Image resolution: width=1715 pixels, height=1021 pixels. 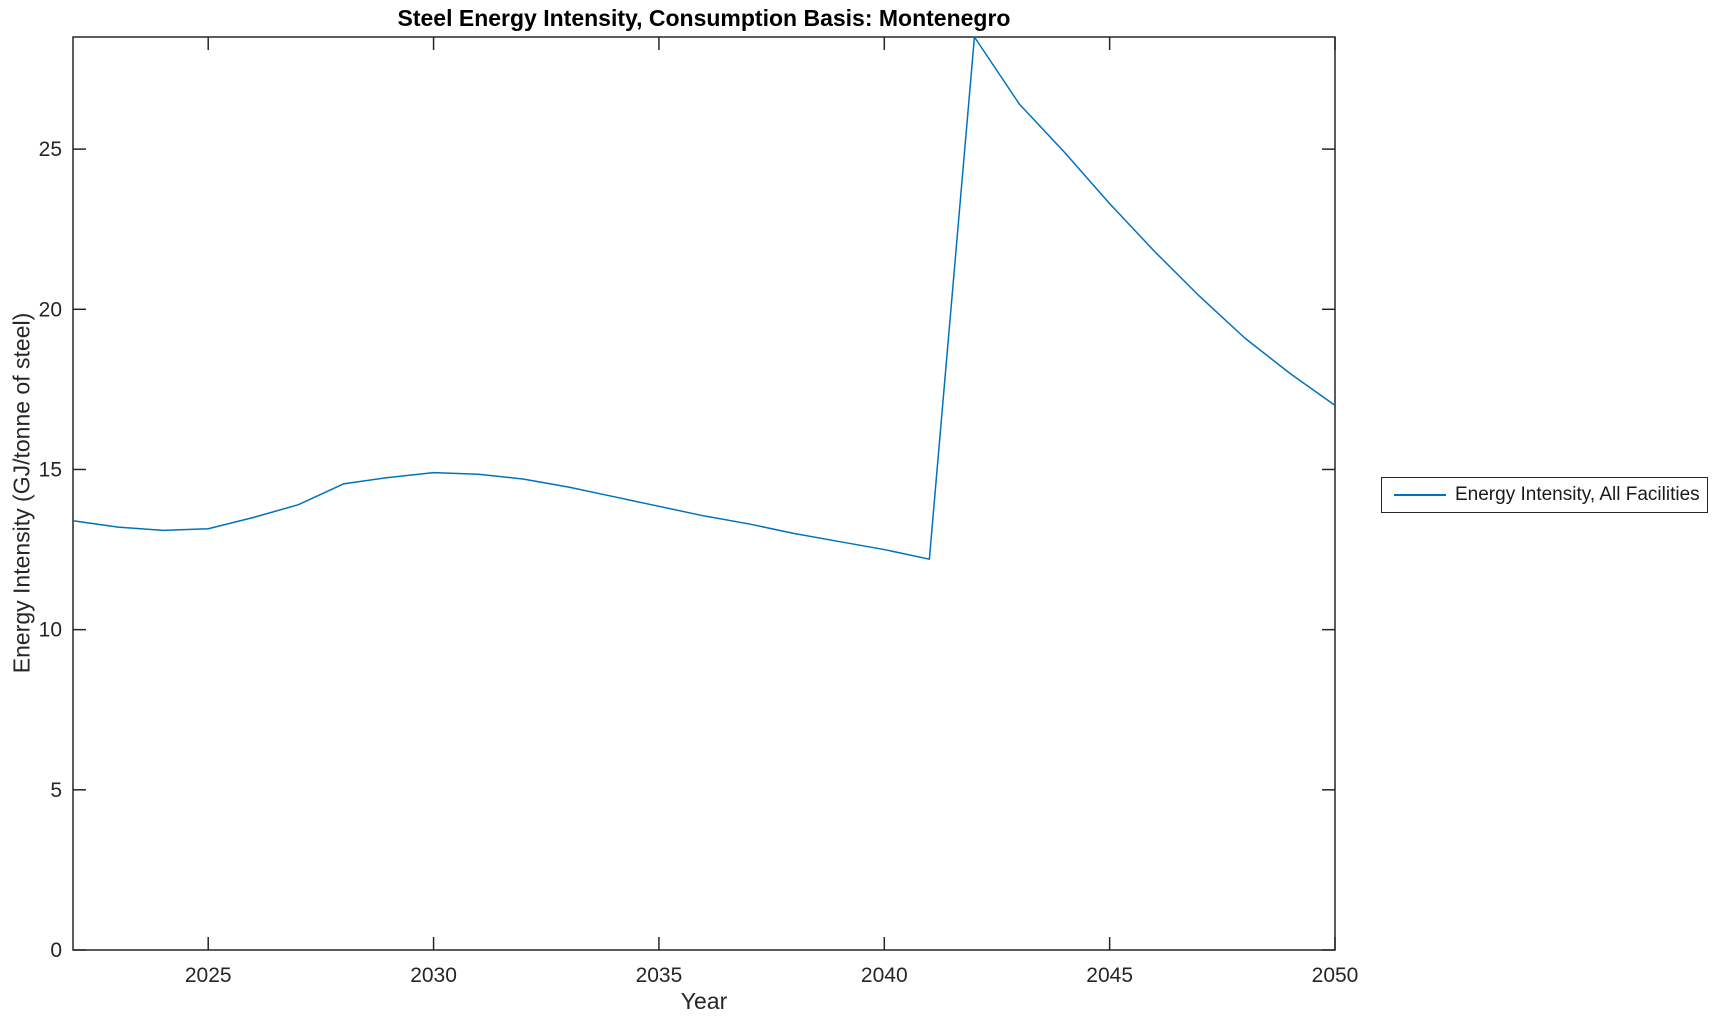 I want to click on y-tick-label: 25, so click(x=50, y=149).